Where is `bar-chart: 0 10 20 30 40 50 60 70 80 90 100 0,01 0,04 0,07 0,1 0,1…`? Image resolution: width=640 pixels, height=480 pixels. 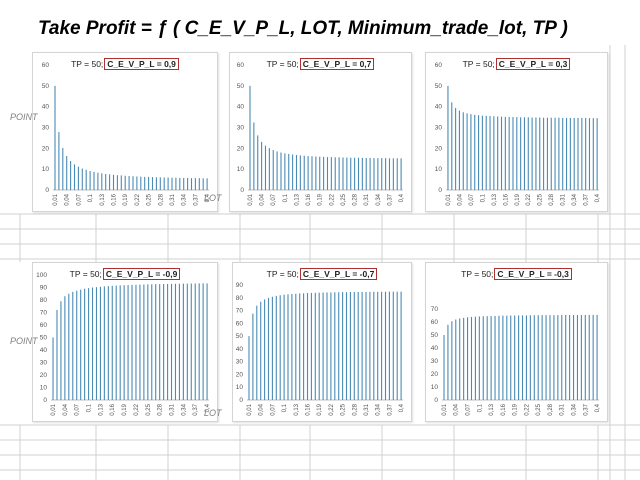 bar-chart: 0 10 20 30 40 50 60 70 80 90 100 0,01 0,04 0,07 0,1 0,1… is located at coordinates (123, 344).